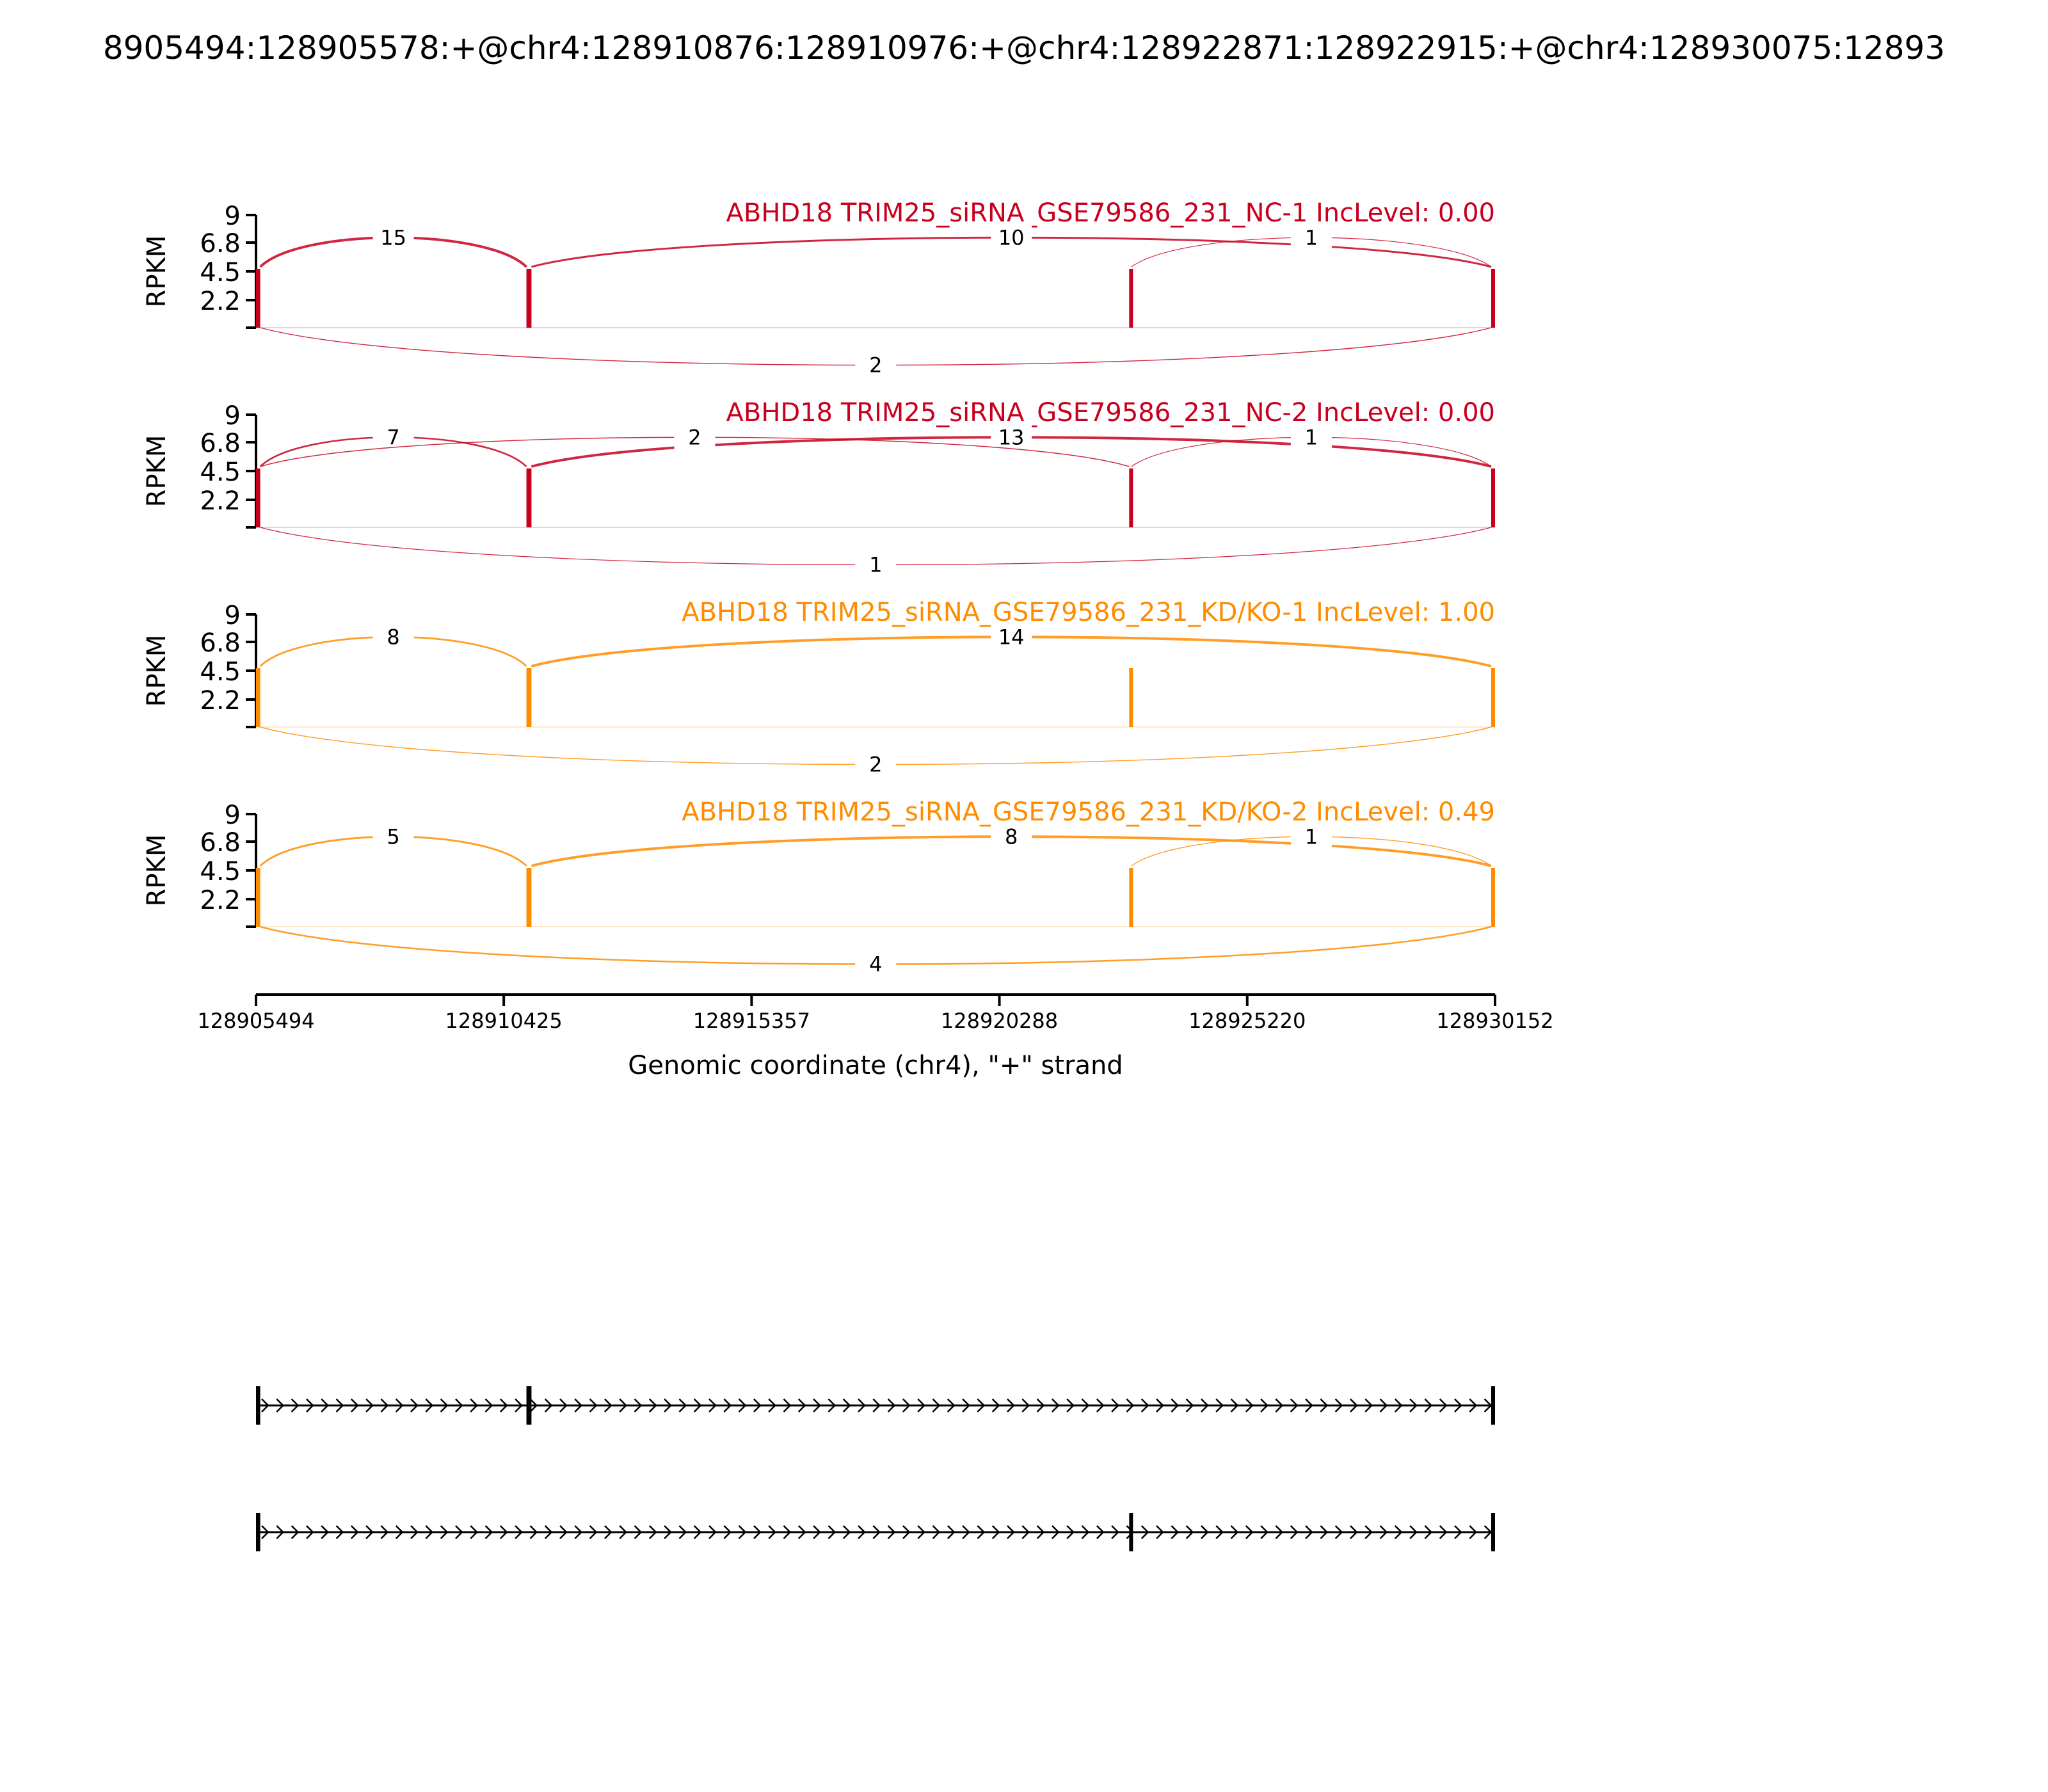  I want to click on junction-count-label: 7, so click(393, 437).